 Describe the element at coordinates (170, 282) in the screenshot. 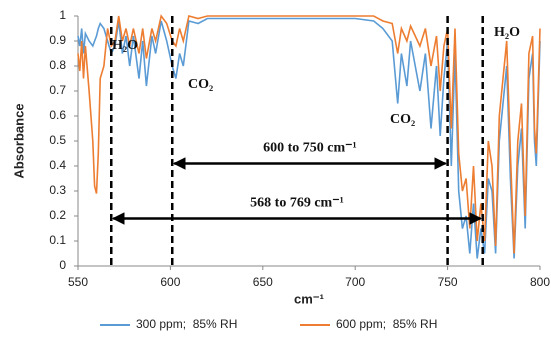

I see `x-tick-label: 600` at that location.